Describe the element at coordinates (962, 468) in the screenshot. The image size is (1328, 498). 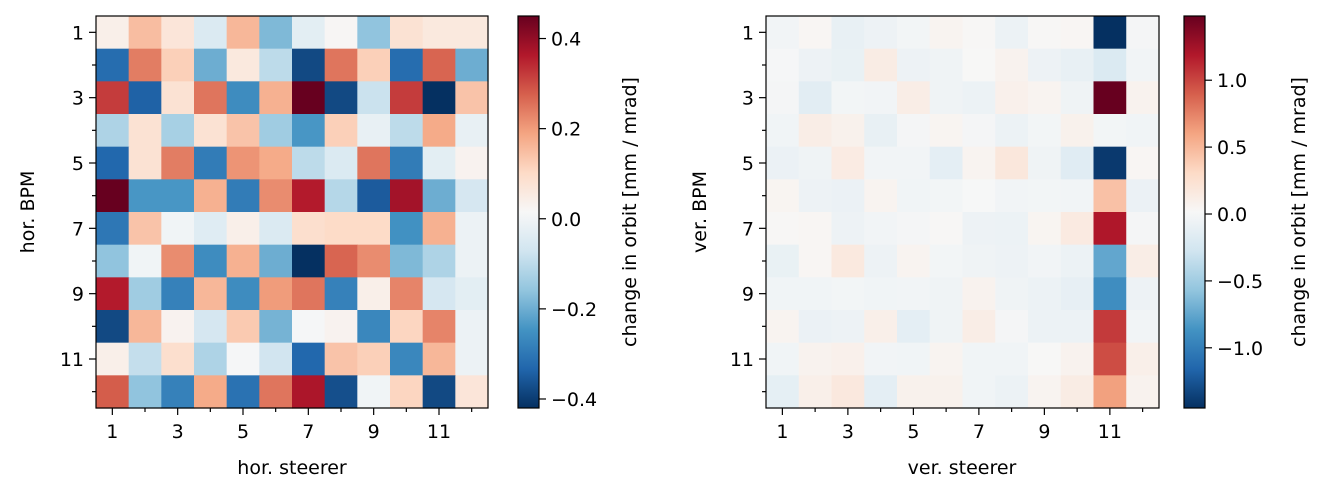
I see `x-axis-label: ver. steerer` at that location.